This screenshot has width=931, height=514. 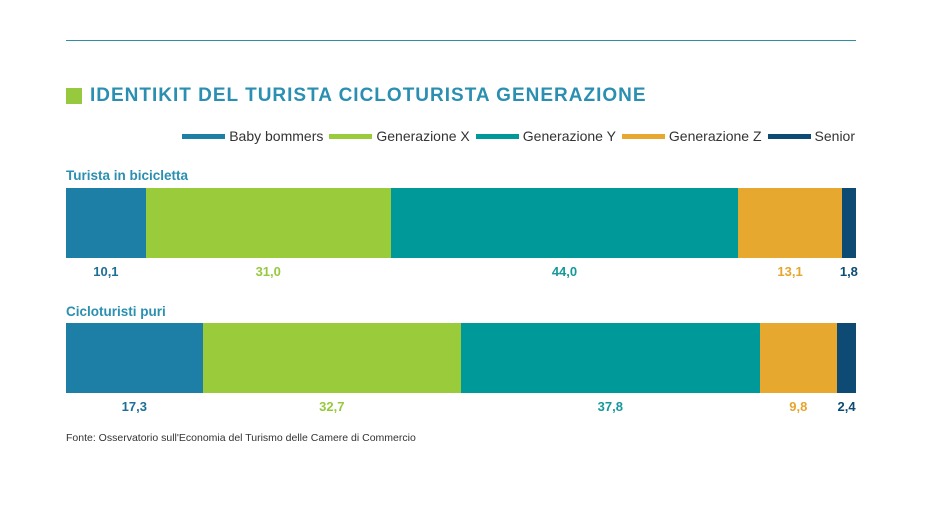 I want to click on legend-item: Generazione Z, so click(x=691, y=136).